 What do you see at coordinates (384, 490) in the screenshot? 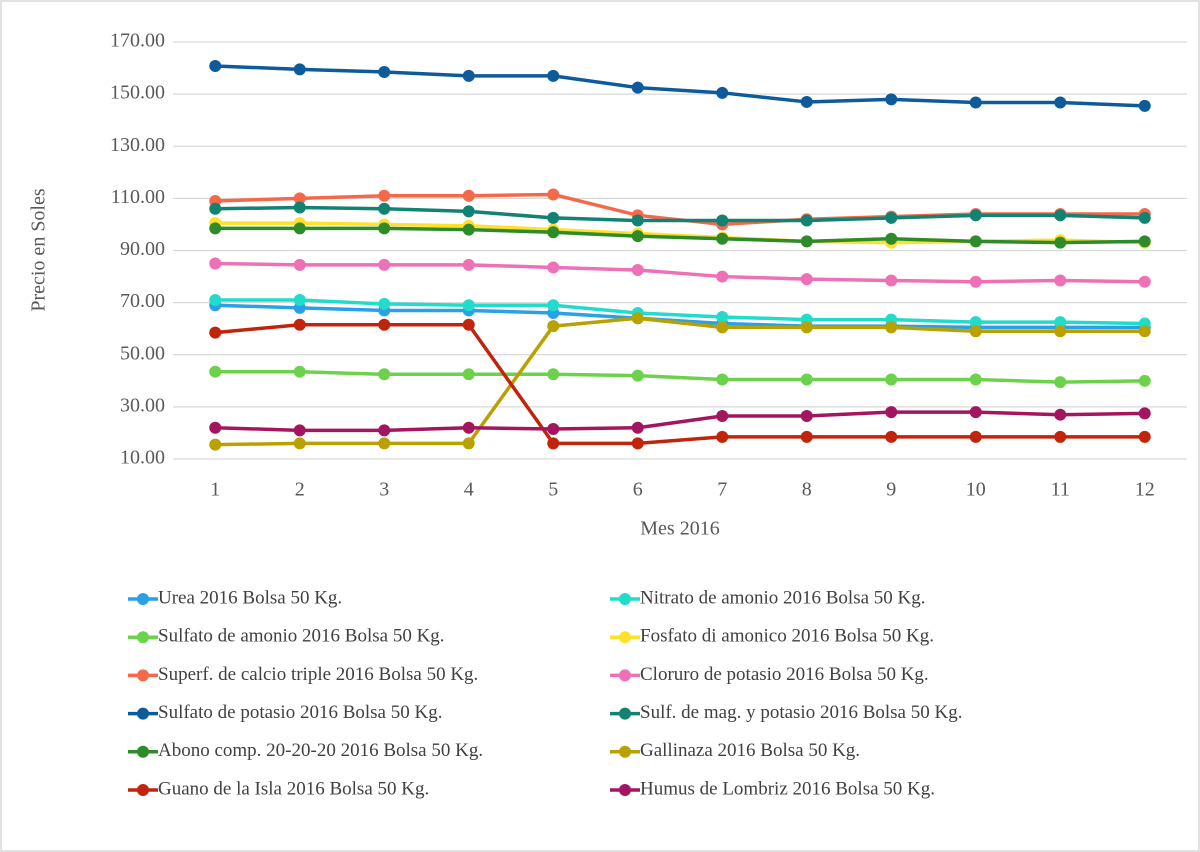
I see `x-tick-label: 3` at bounding box center [384, 490].